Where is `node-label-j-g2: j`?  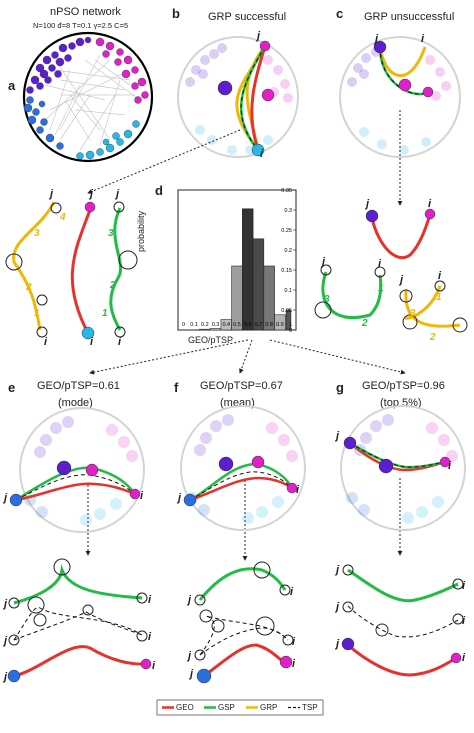 node-label-j-g2: j is located at coordinates (338, 607).